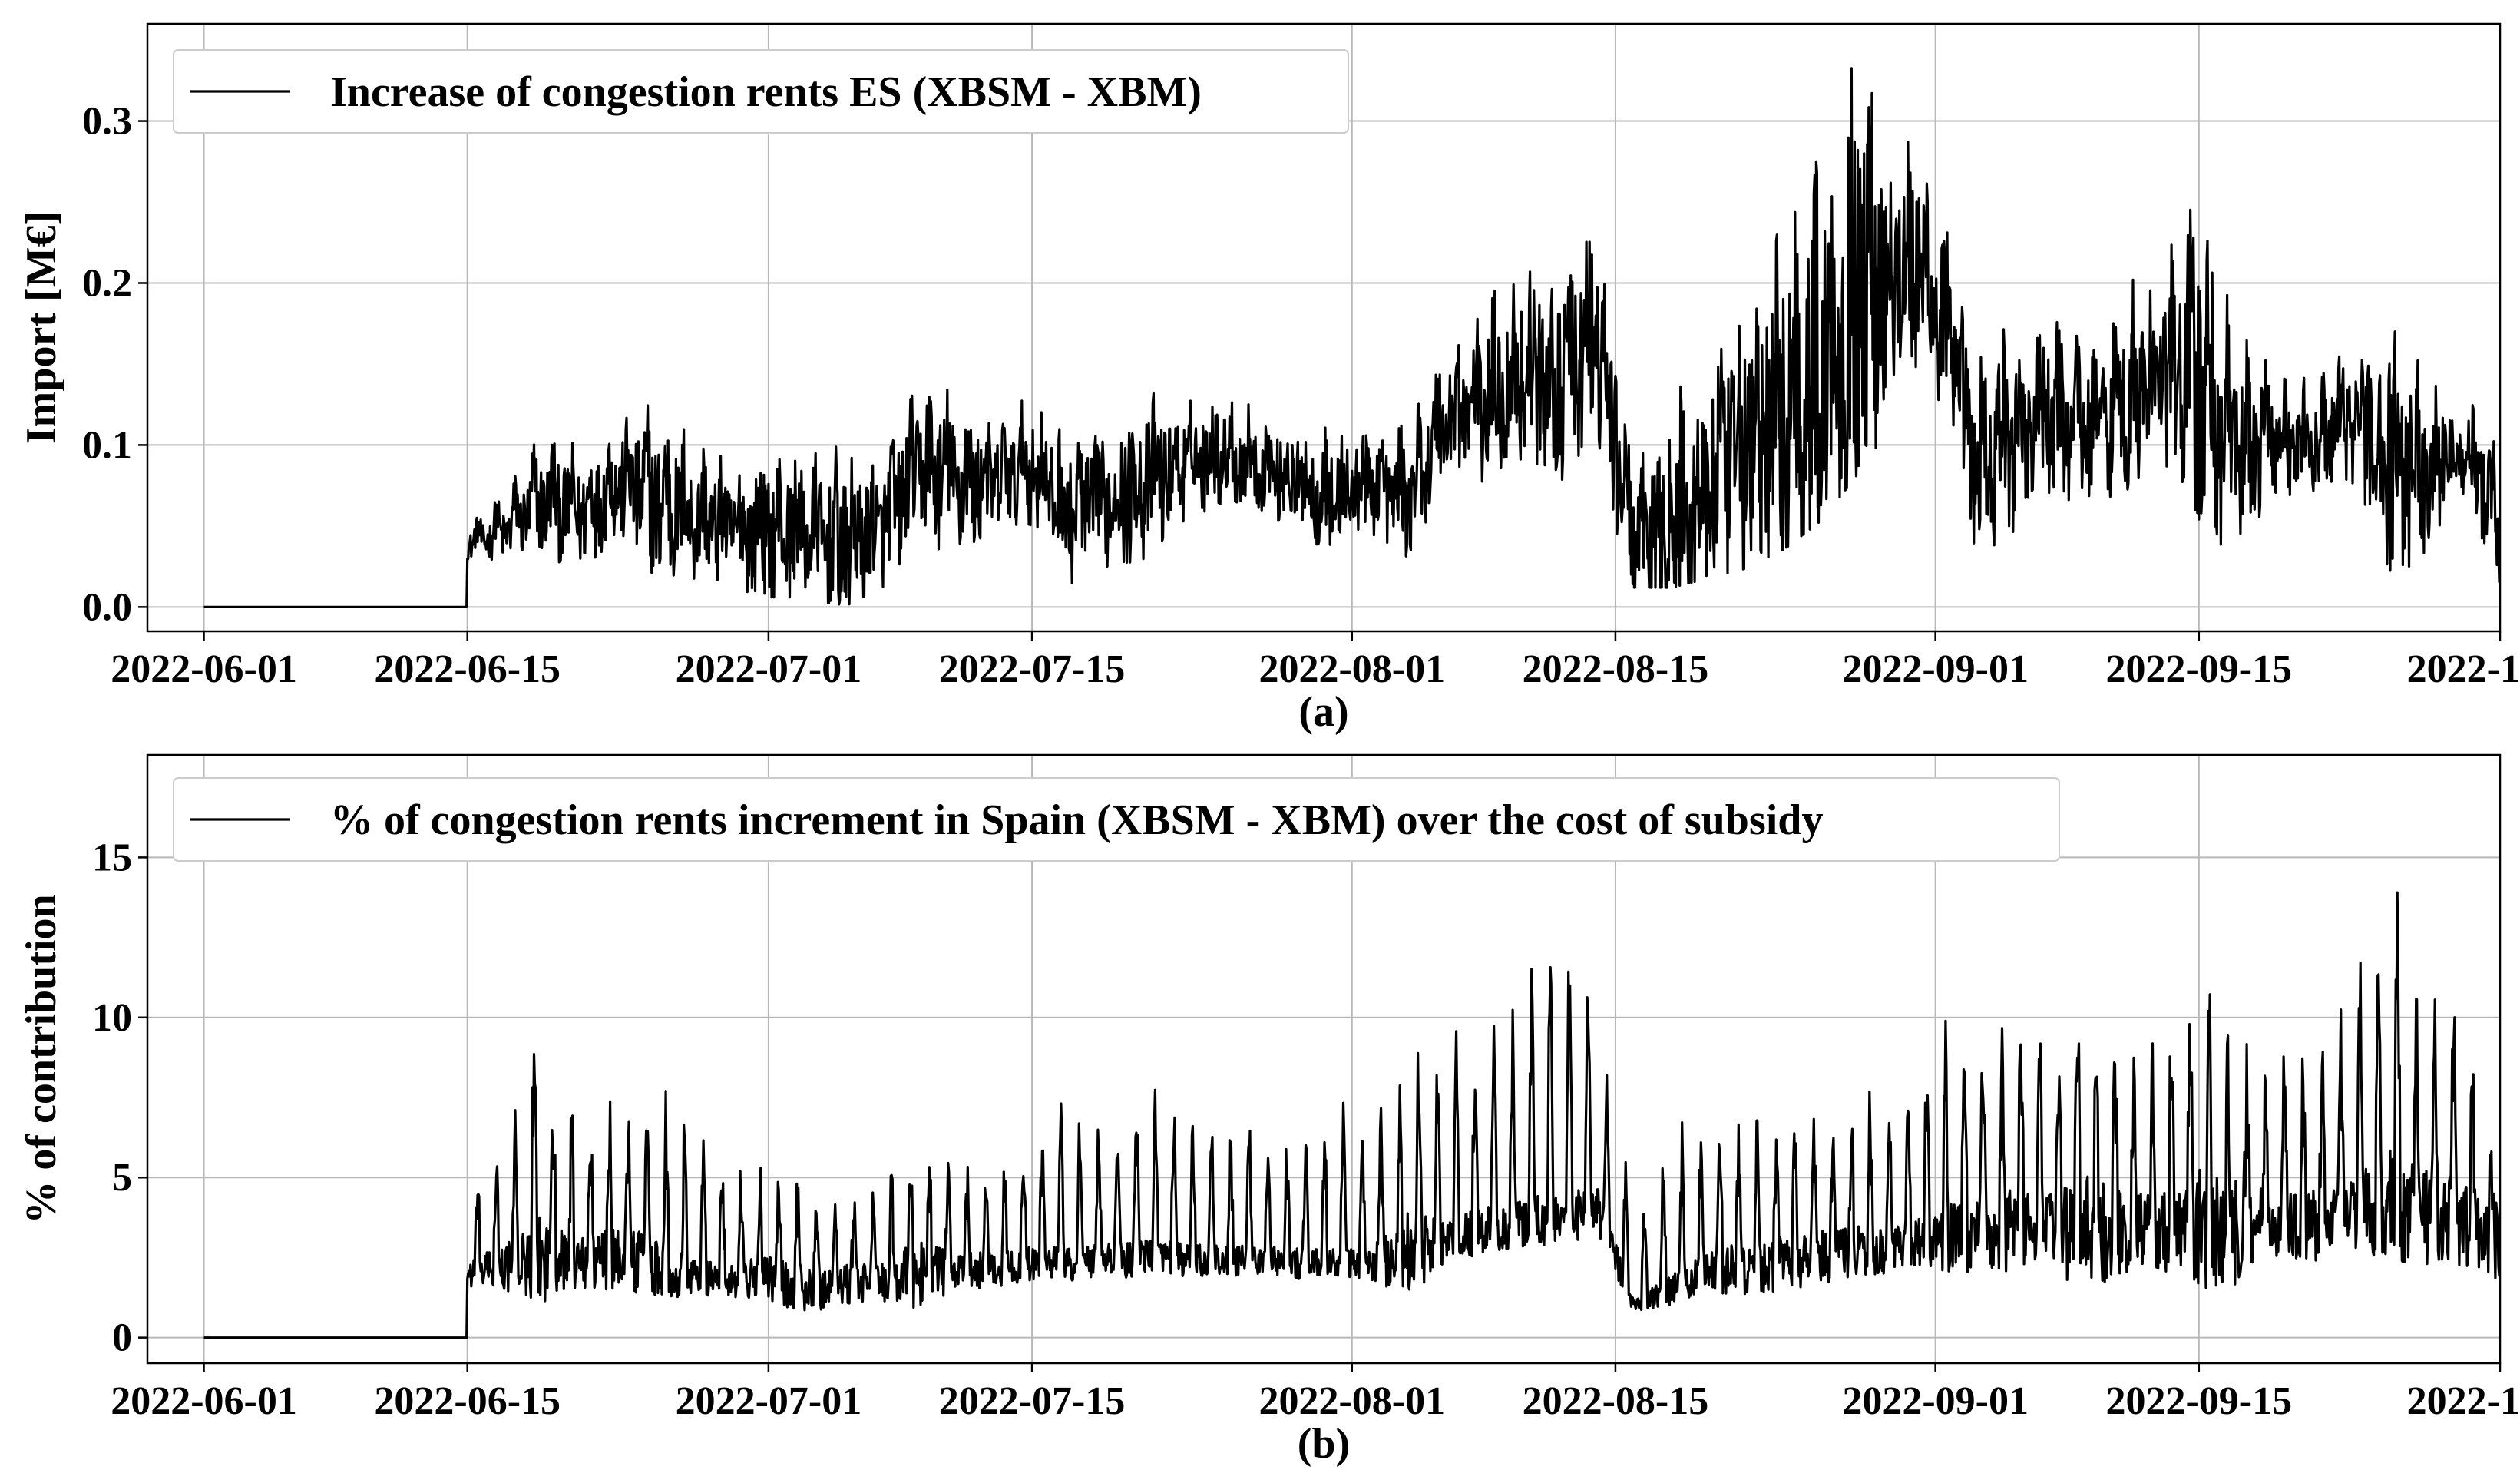 This screenshot has width=2520, height=1483. Describe the element at coordinates (107, 122) in the screenshot. I see `y-tick-label: 0.3` at that location.